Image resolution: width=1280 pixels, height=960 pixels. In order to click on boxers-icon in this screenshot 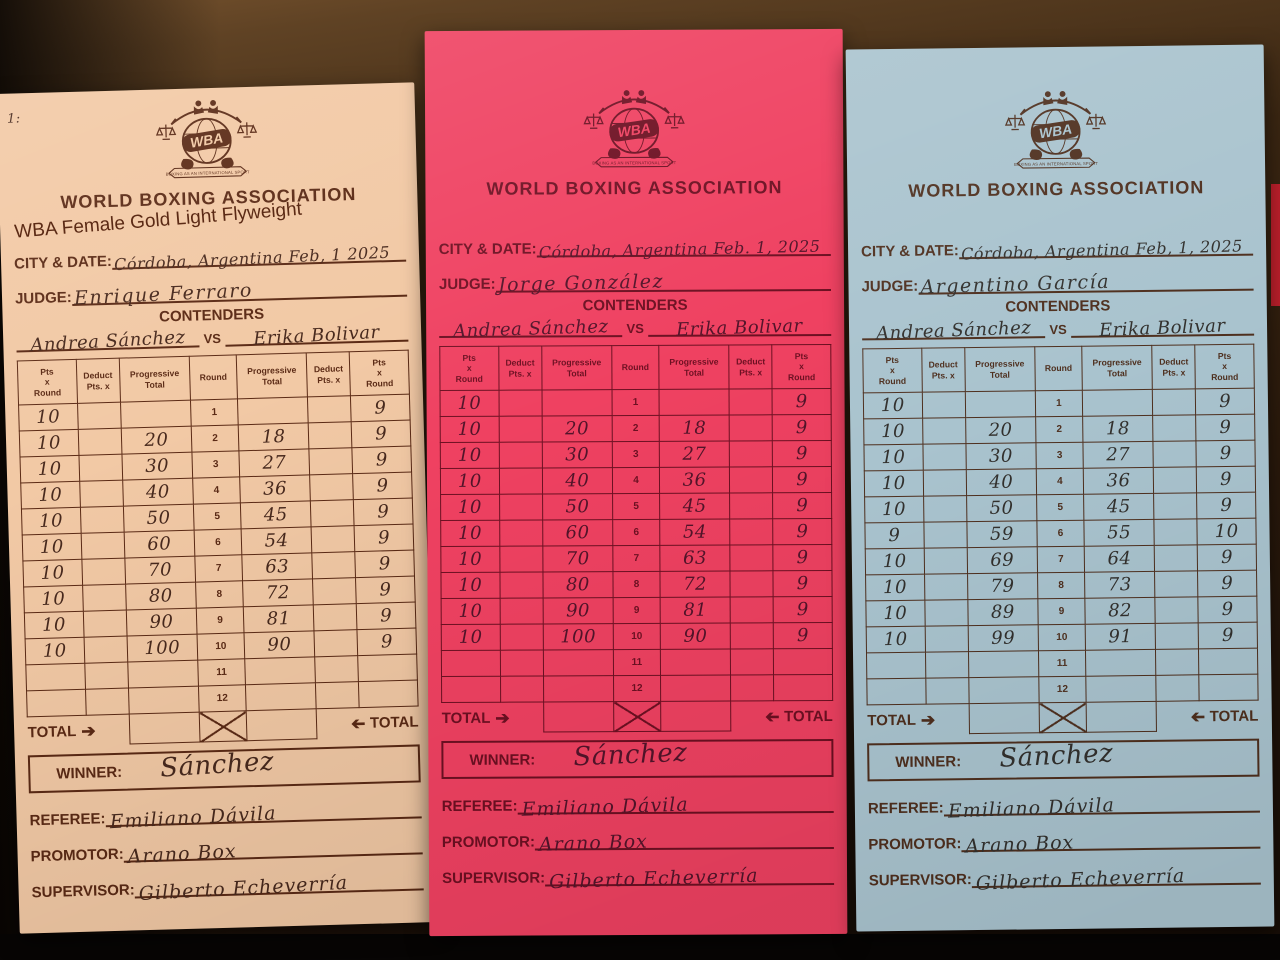, I will do `click(634, 97)`.